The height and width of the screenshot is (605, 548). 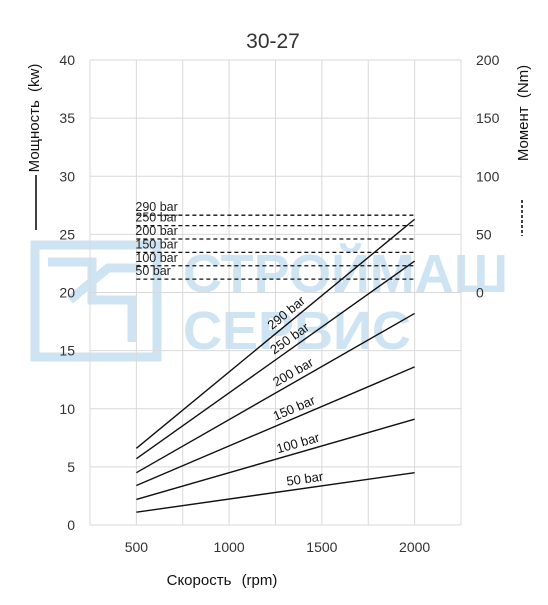 I want to click on y-tick-label: 10, so click(x=67, y=409).